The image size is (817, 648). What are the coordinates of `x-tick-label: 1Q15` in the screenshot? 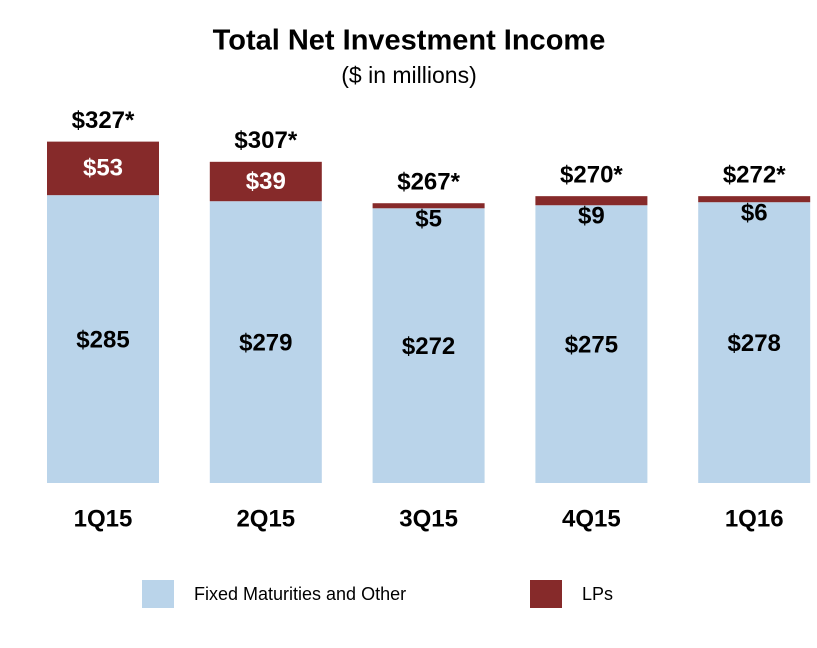 It's located at (103, 518).